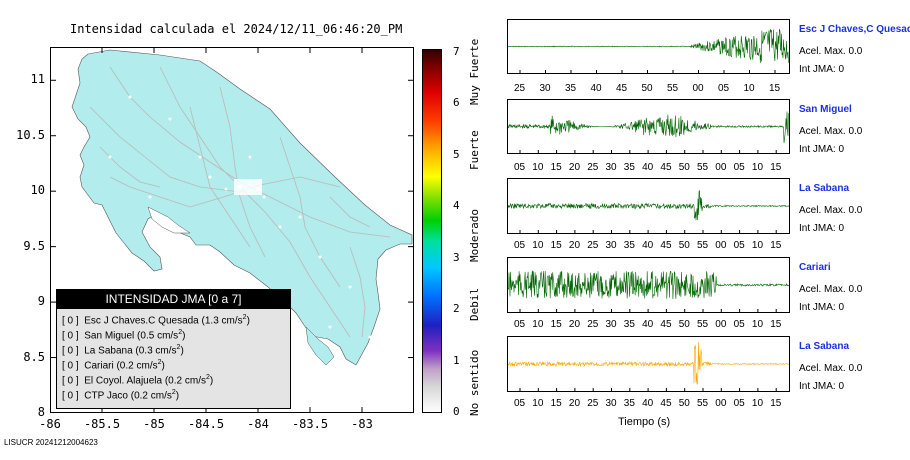 Image resolution: width=910 pixels, height=460 pixels. What do you see at coordinates (128, 396) in the screenshot?
I see `legend-station: CTP Jaco (0.2 cm/s` at bounding box center [128, 396].